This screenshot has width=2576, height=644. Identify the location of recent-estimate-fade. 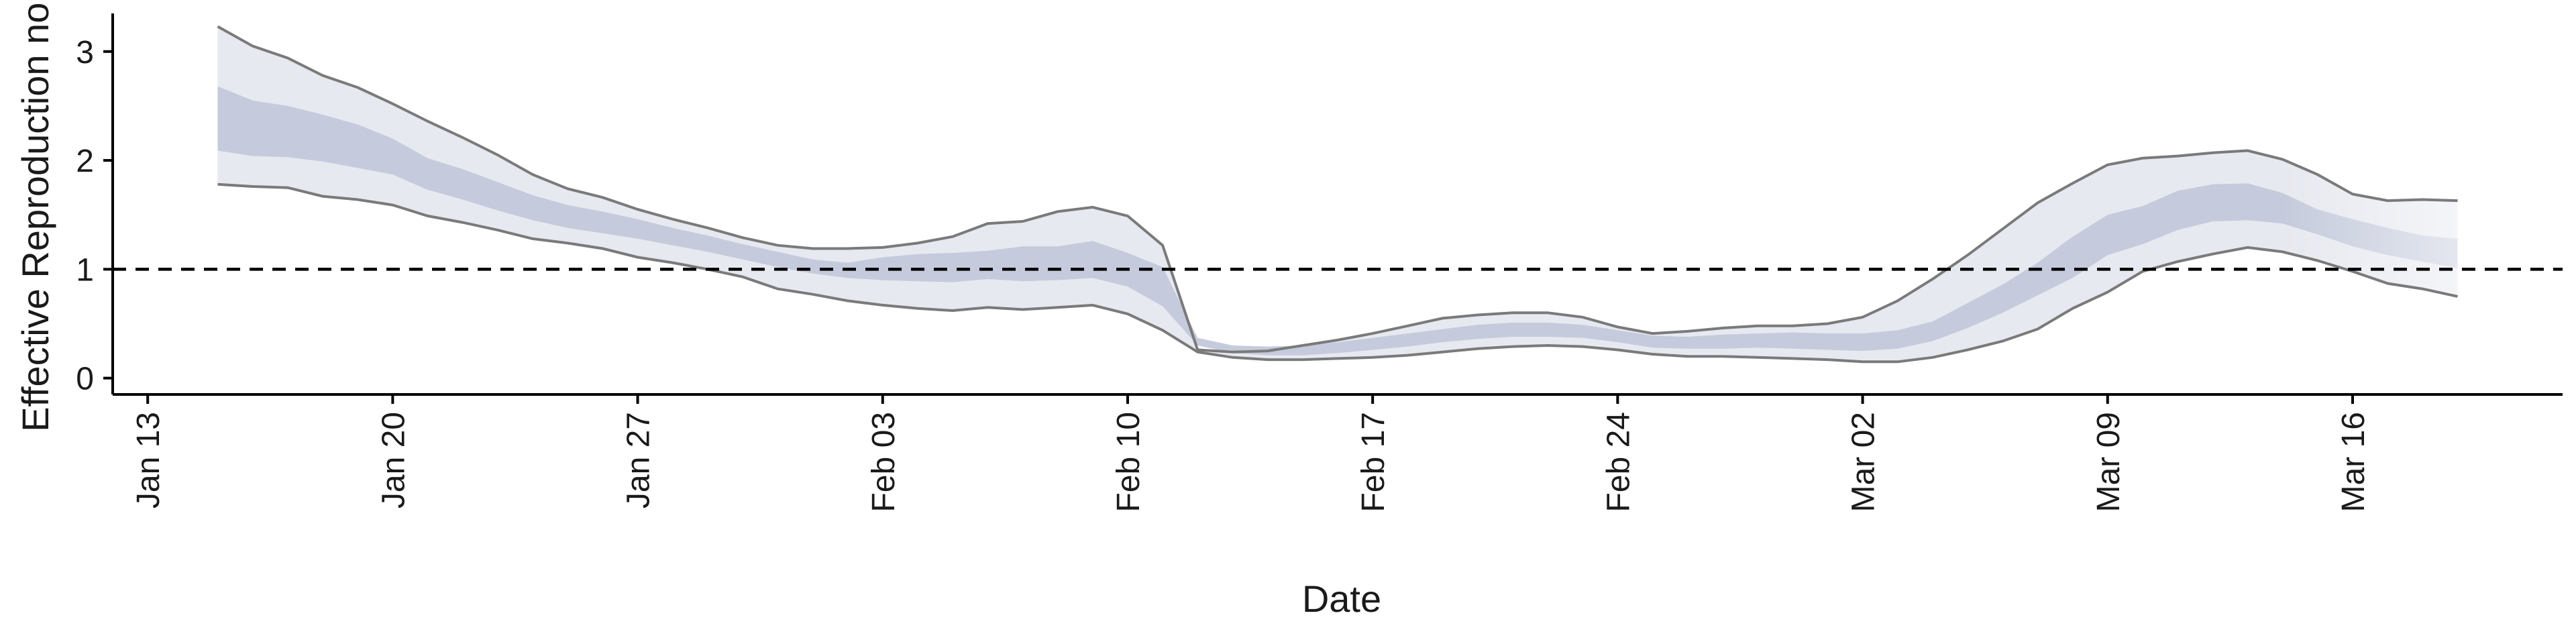
(2371, 203).